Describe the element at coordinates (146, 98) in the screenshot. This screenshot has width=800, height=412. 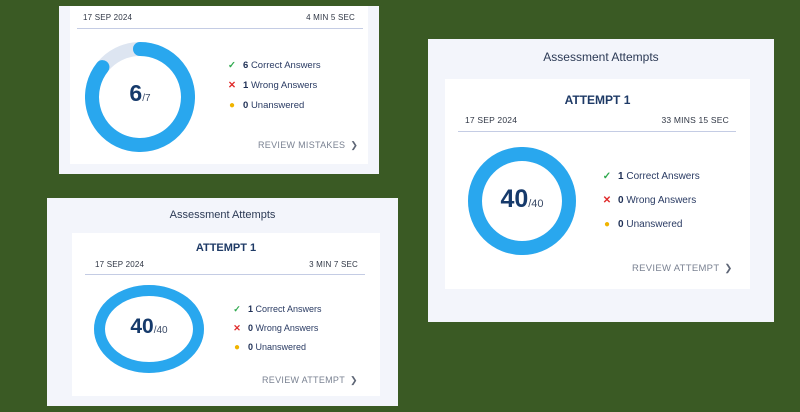
I see `score-total: /7` at that location.